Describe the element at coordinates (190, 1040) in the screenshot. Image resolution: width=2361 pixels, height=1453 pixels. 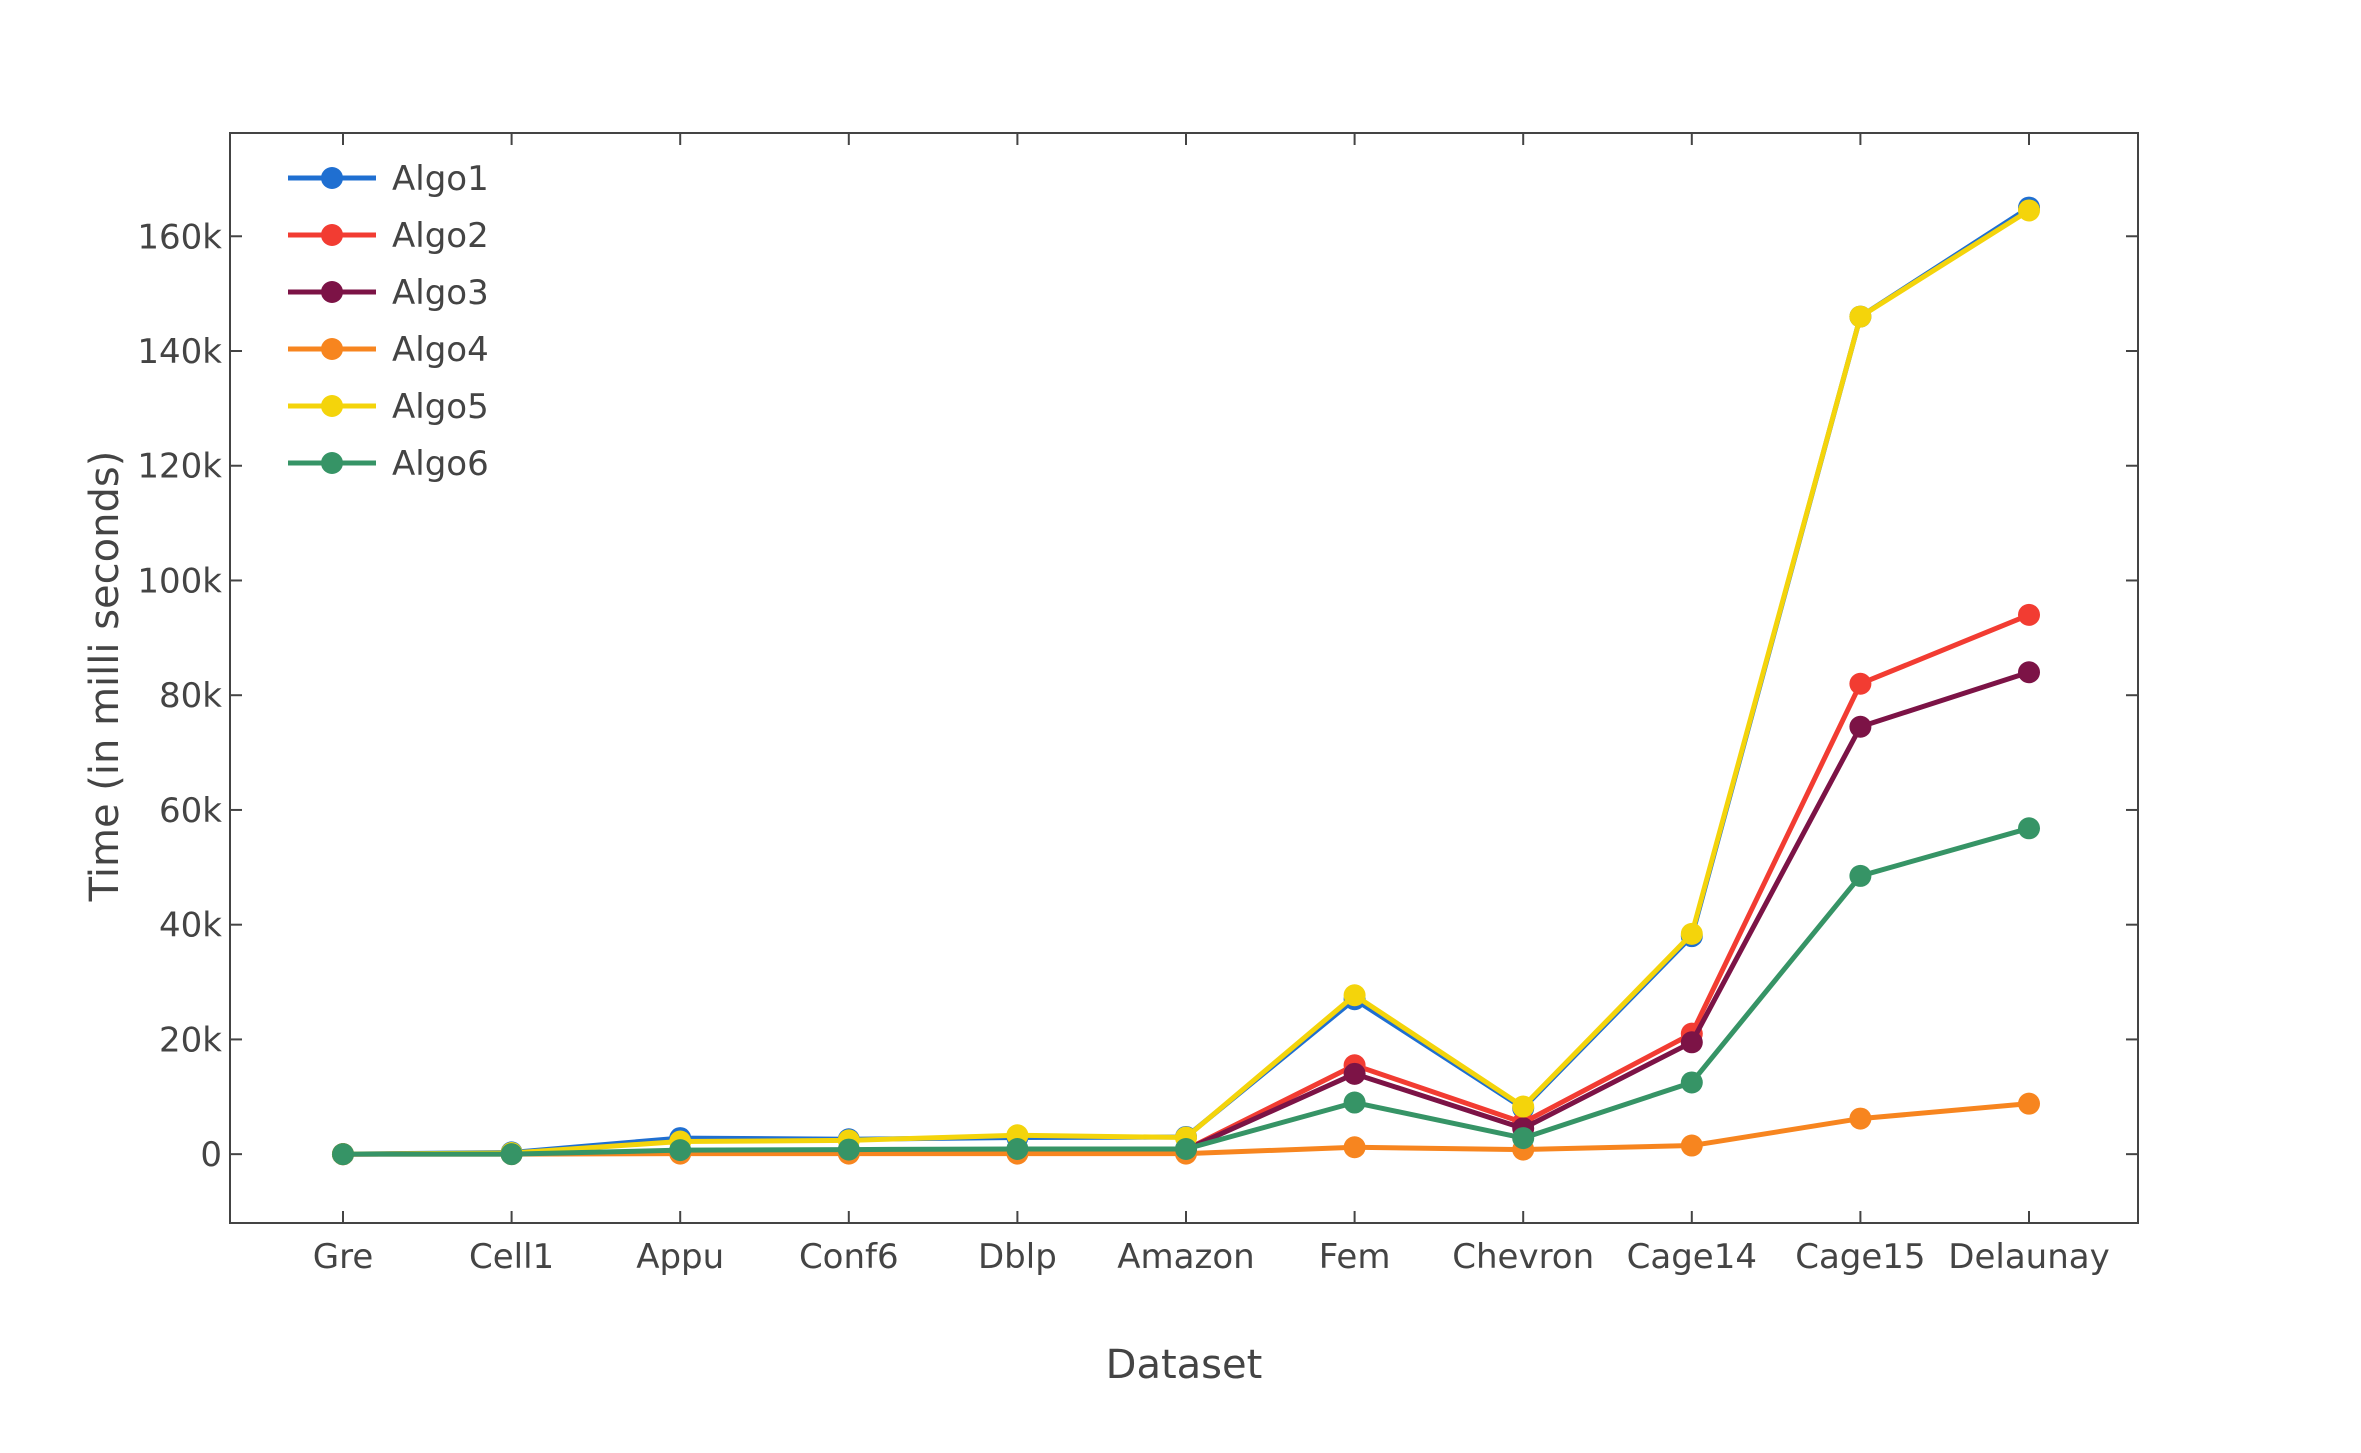
I see `y-tick-label: 20k` at that location.